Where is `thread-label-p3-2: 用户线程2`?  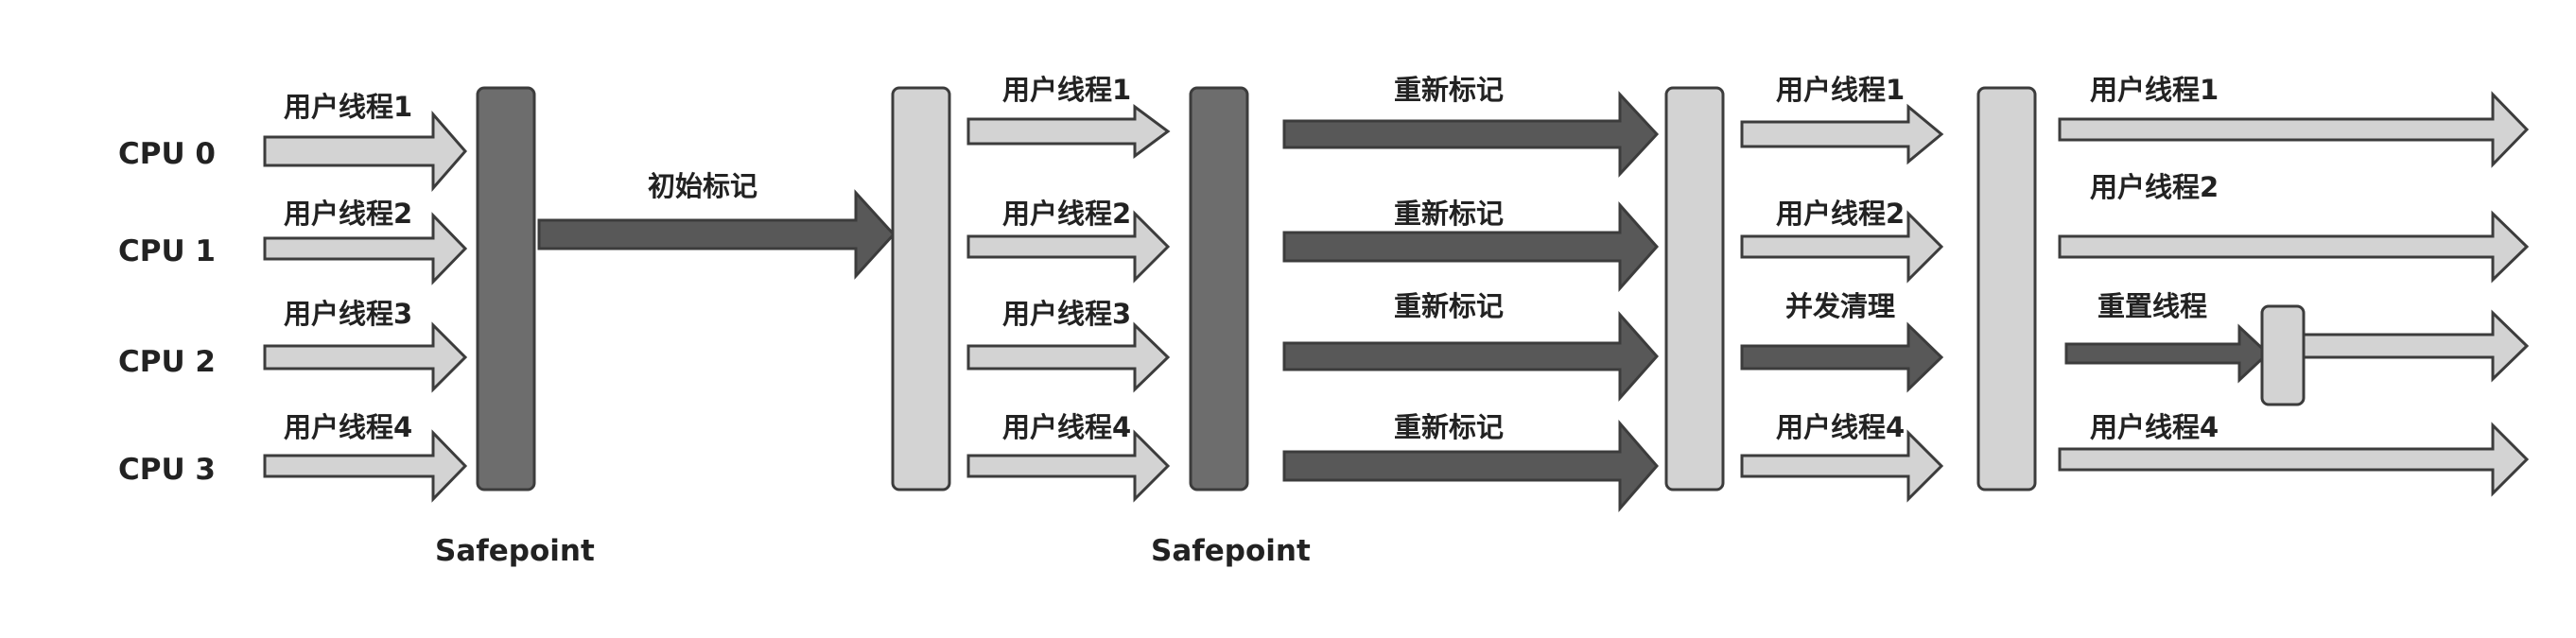 thread-label-p3-2: 用户线程2 is located at coordinates (1840, 214).